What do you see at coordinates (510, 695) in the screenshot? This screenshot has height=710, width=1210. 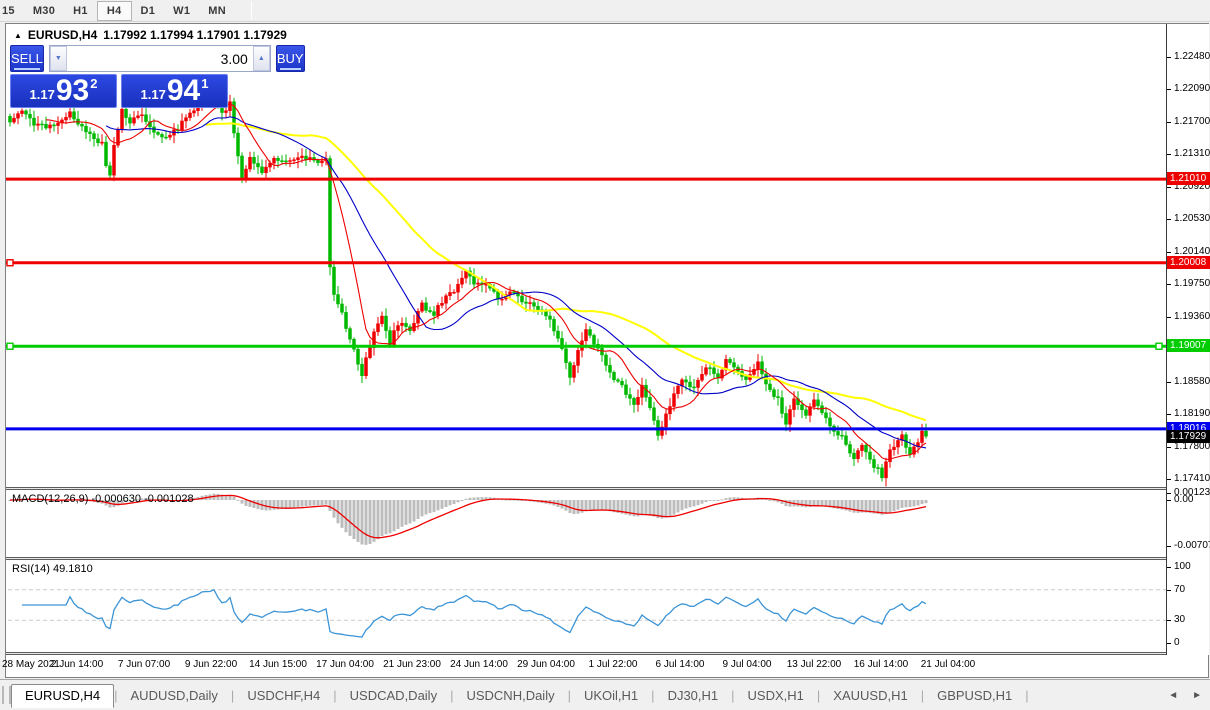 I see `symbol-tab-USDCNH: USDCNH,Daily` at bounding box center [510, 695].